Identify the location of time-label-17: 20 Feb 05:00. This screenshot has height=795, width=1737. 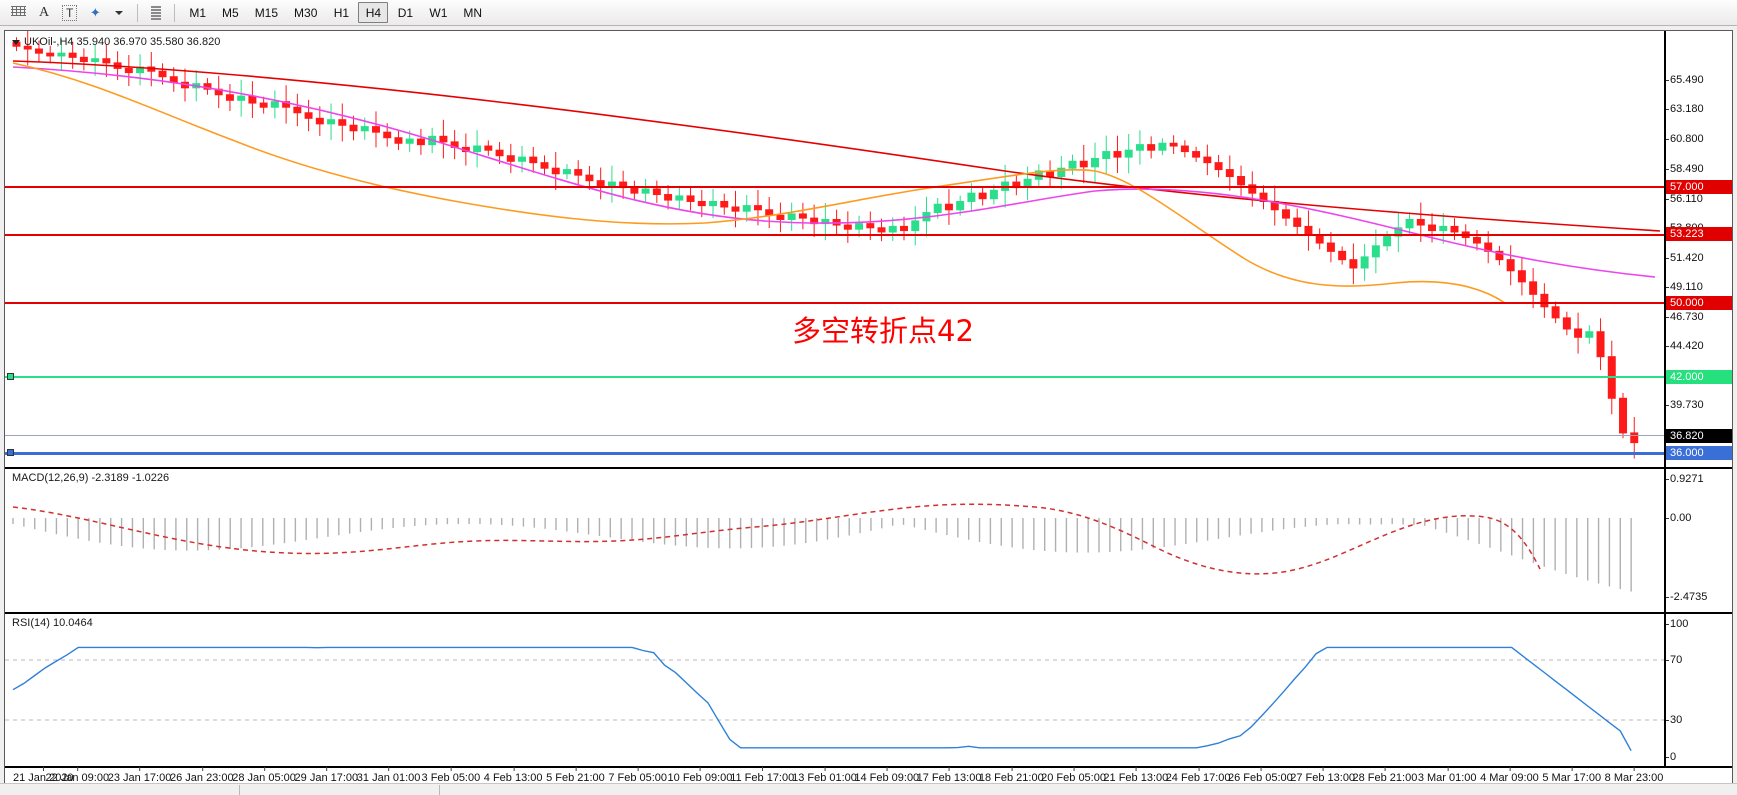
(1073, 775).